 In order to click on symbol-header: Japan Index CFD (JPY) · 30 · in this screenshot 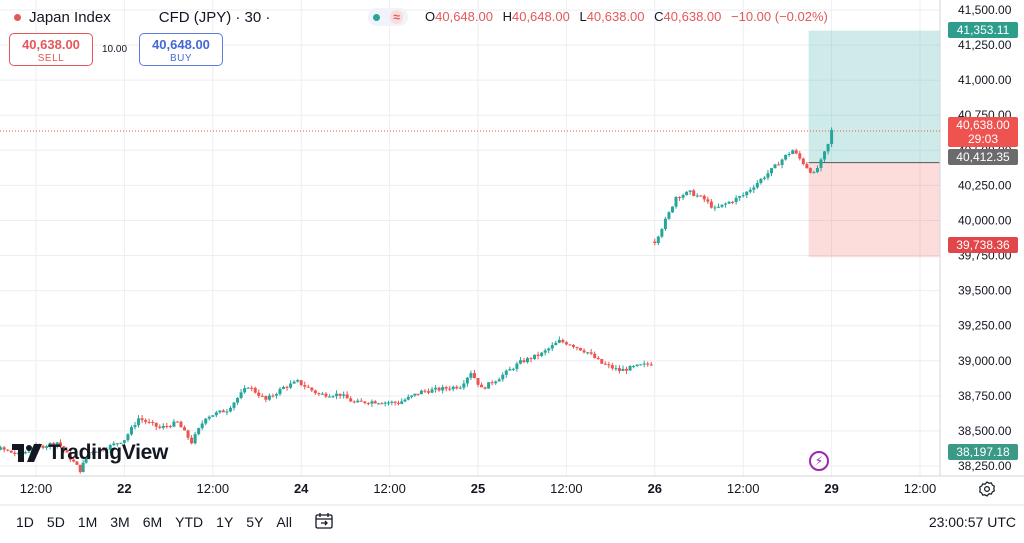, I will do `click(135, 17)`.